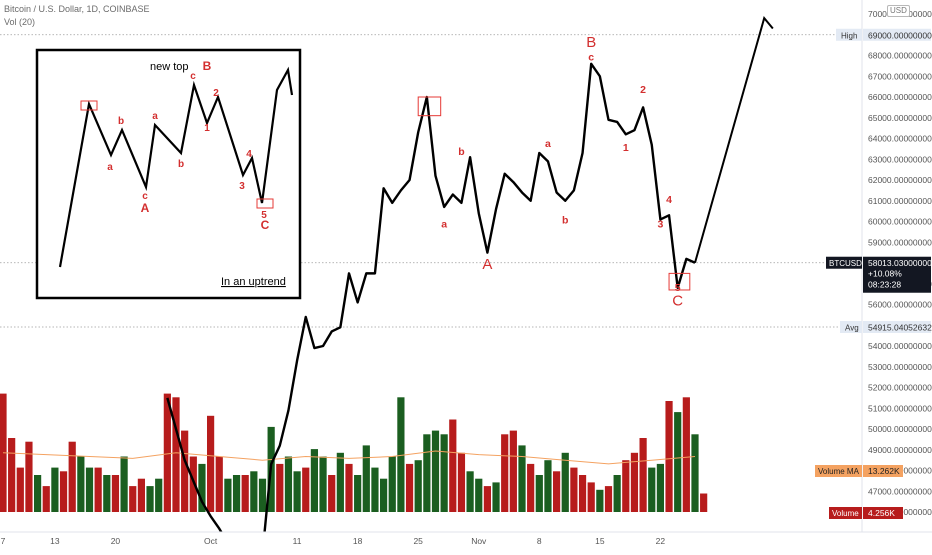  What do you see at coordinates (461, 152) in the screenshot?
I see `wave-label: b` at bounding box center [461, 152].